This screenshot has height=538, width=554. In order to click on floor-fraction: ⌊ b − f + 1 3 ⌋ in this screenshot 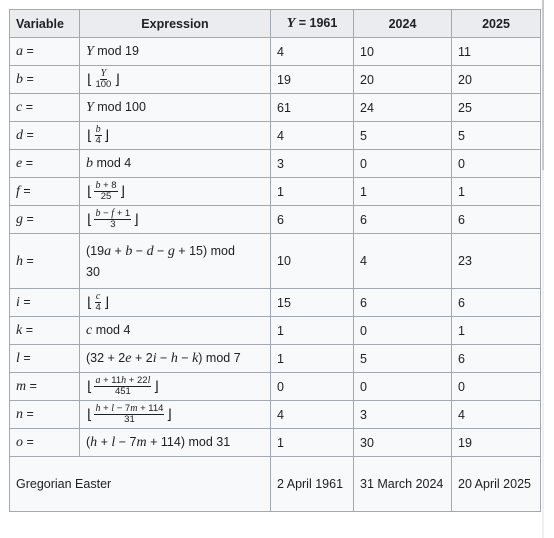, I will do `click(113, 218)`.